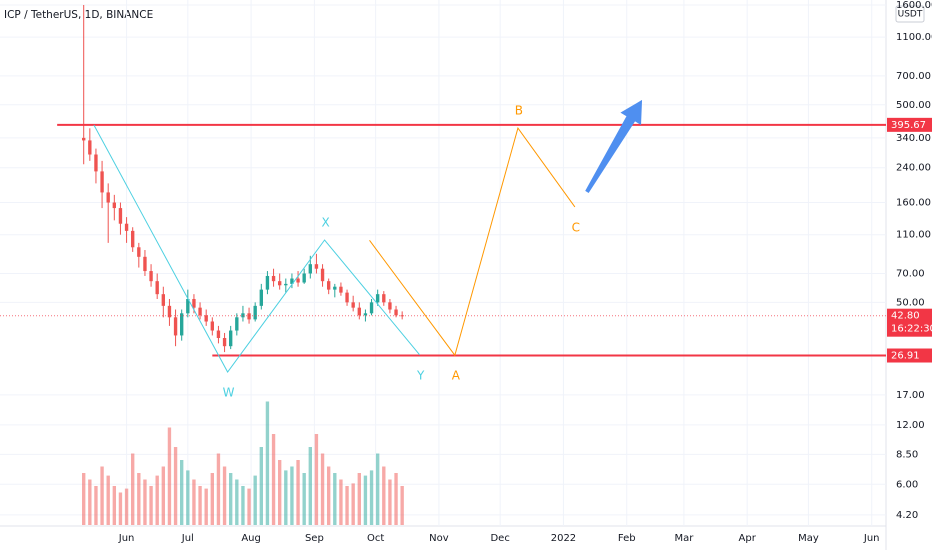 The height and width of the screenshot is (554, 932). Describe the element at coordinates (576, 227) in the screenshot. I see `wave-label: C` at that location.